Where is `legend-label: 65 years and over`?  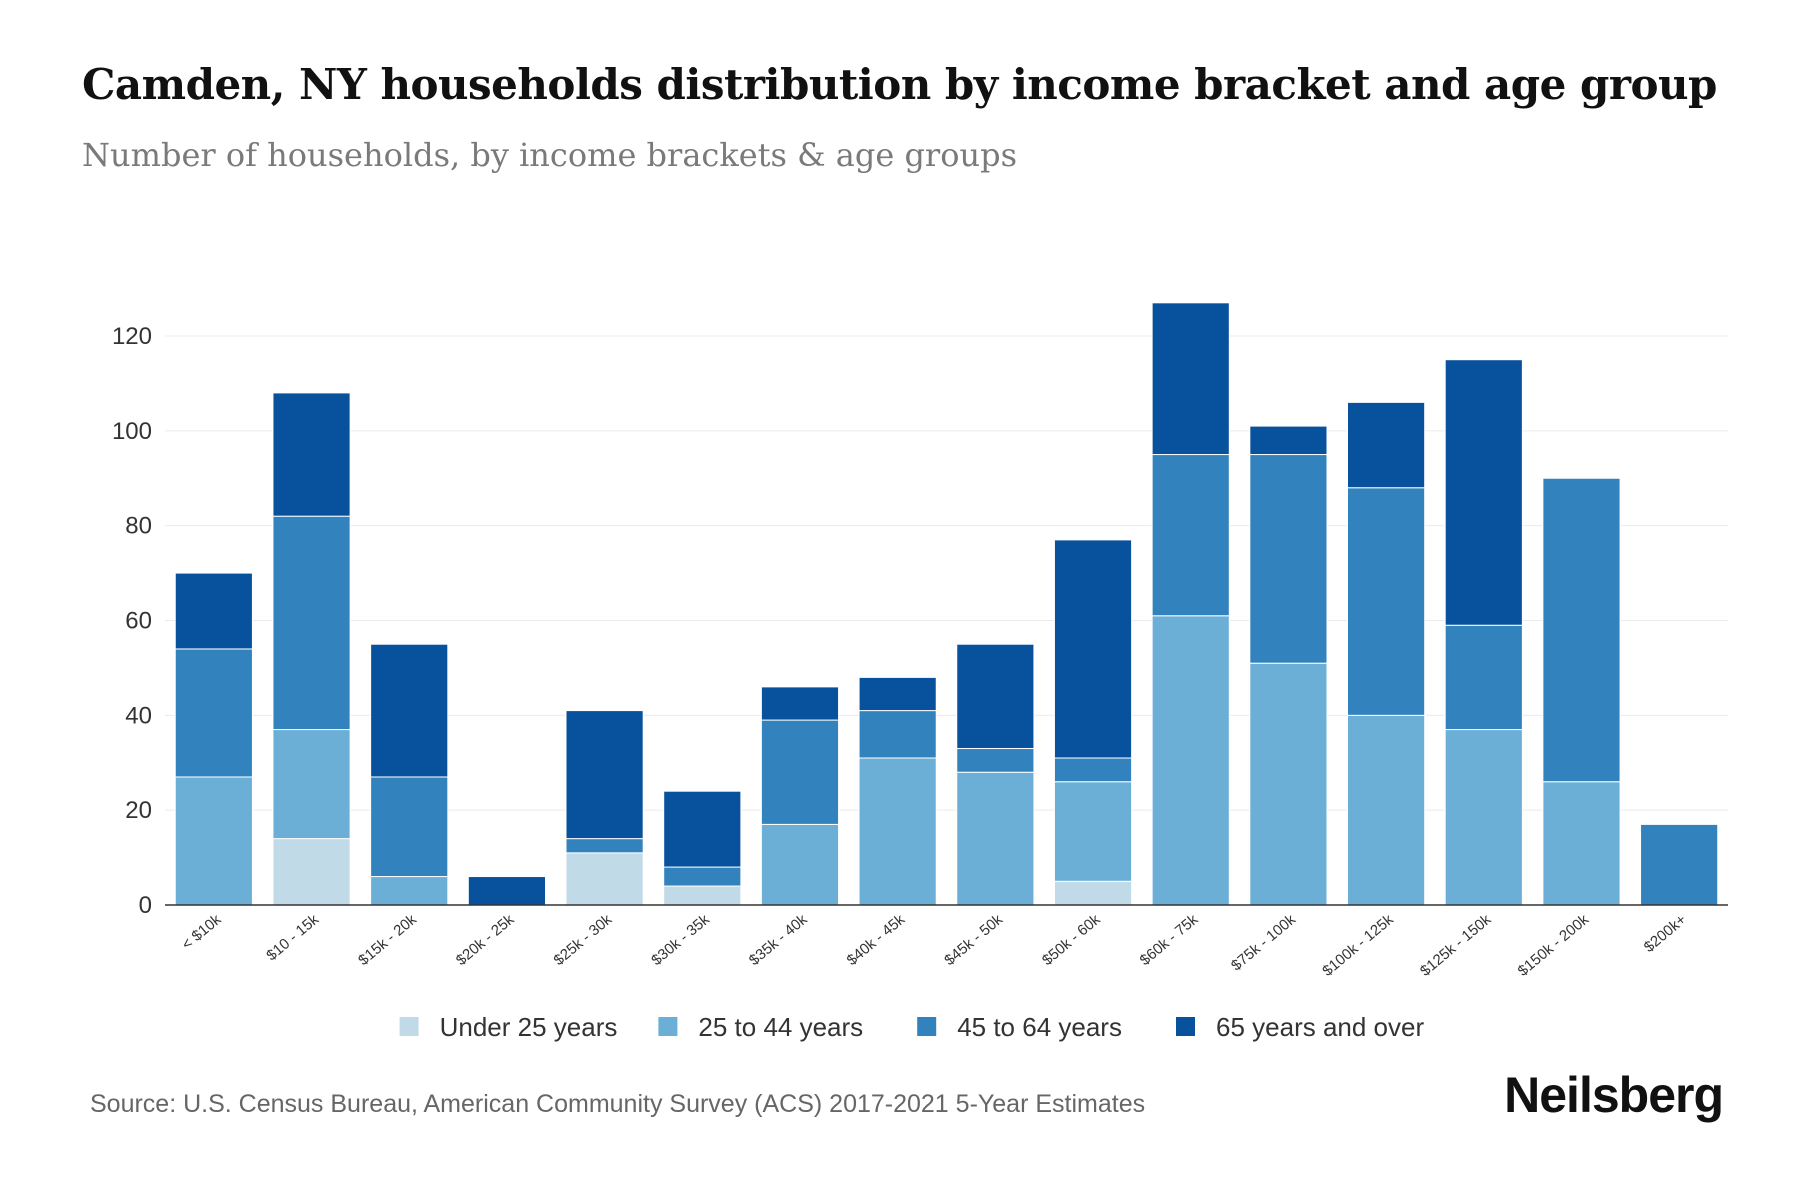 legend-label: 65 years and over is located at coordinates (1320, 1027).